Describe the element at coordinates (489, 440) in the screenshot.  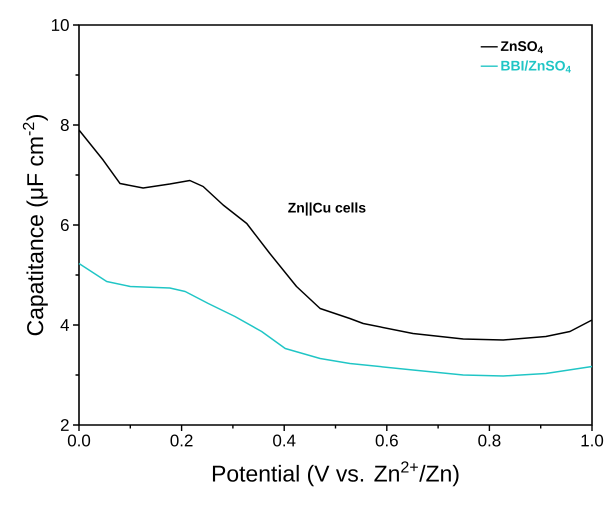
I see `x-tick-label: 0.8` at that location.